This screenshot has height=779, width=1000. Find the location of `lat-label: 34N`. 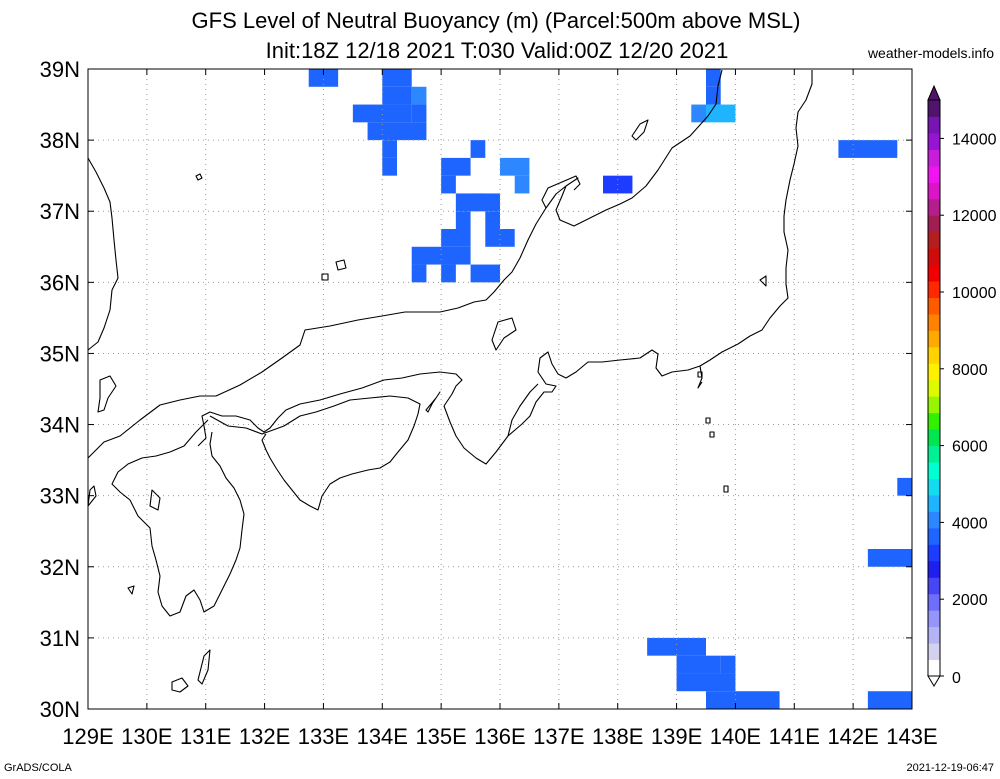

lat-label: 34N is located at coordinates (60, 425).